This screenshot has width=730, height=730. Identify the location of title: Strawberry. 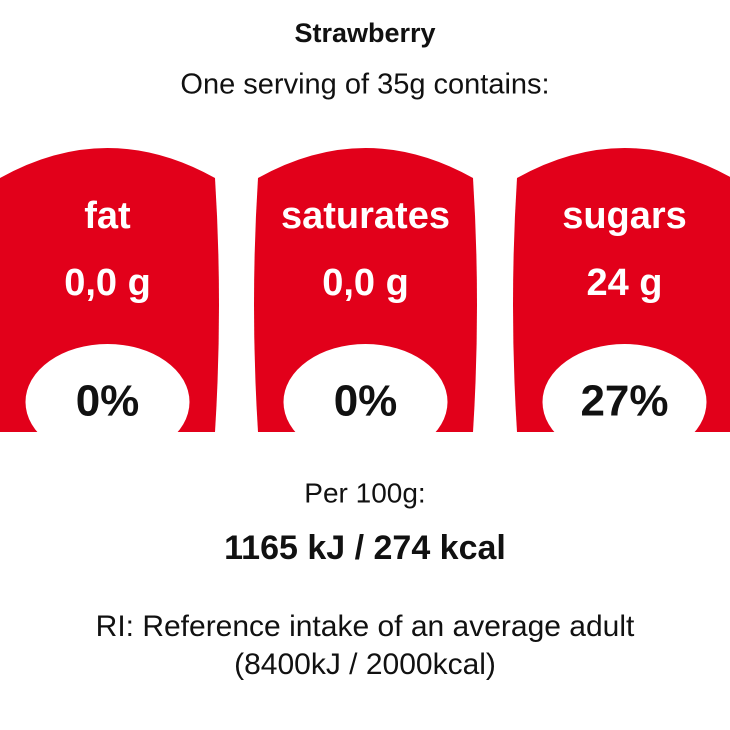
(364, 33).